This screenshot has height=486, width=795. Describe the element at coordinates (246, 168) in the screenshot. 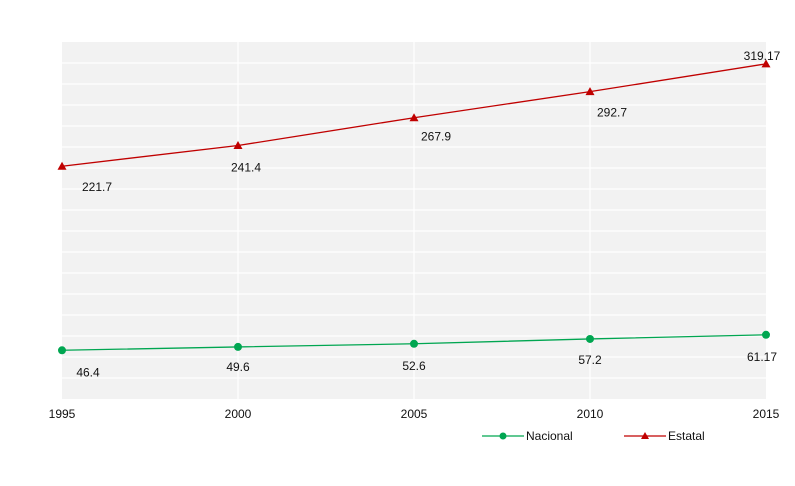

I see `data-label: 241.4` at that location.